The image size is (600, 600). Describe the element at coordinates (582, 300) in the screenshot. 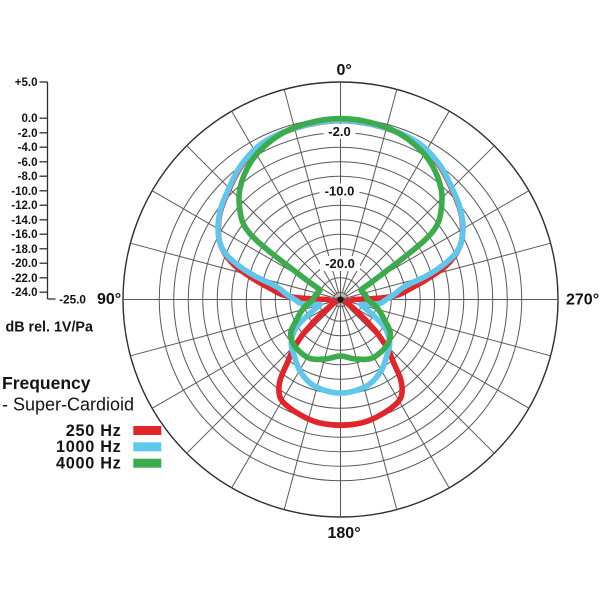

I see `svg-text: 270°` at that location.